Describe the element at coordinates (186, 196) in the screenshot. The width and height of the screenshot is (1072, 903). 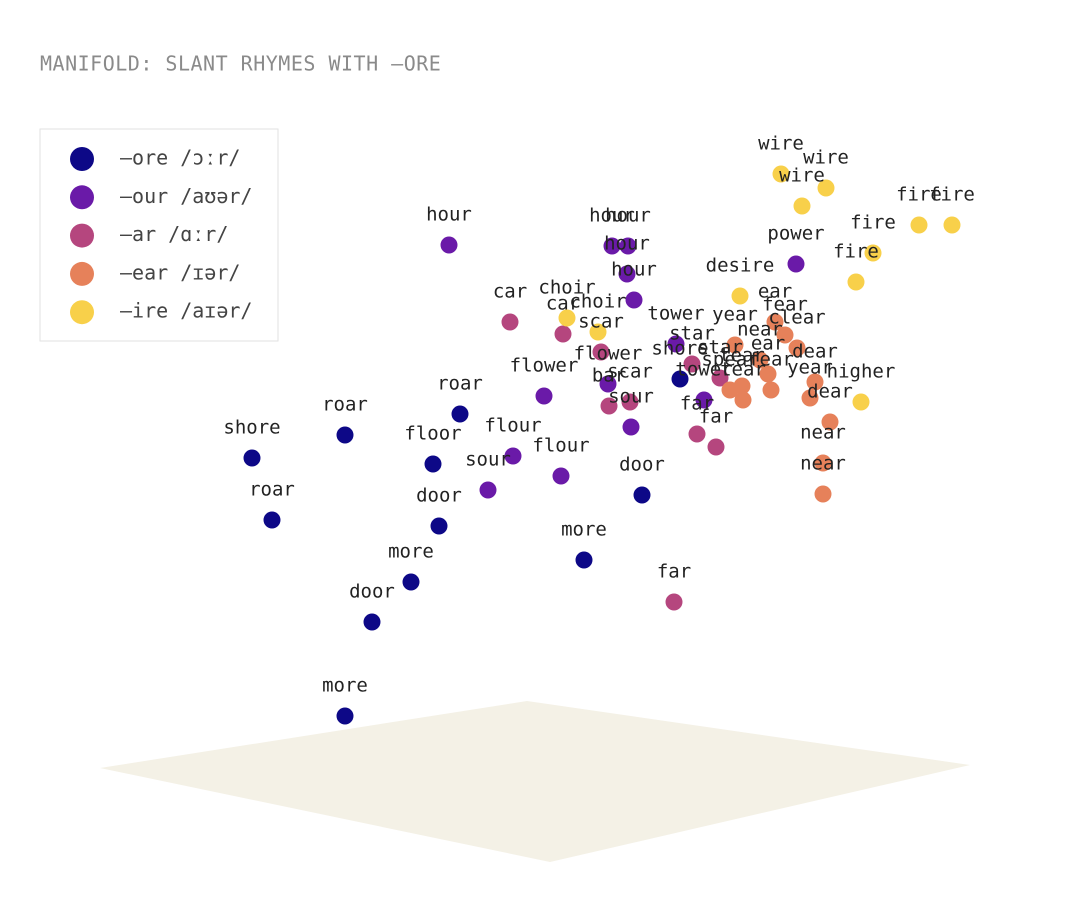
I see `legend-label: –our /aʊər/` at that location.